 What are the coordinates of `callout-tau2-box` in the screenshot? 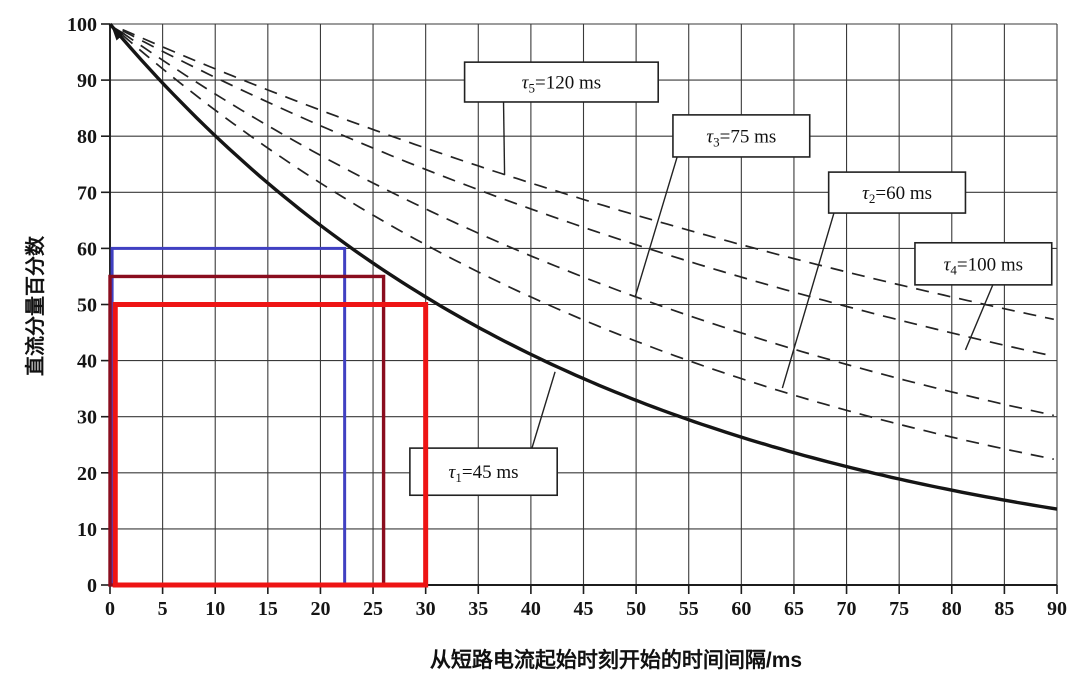 It's located at (897, 192).